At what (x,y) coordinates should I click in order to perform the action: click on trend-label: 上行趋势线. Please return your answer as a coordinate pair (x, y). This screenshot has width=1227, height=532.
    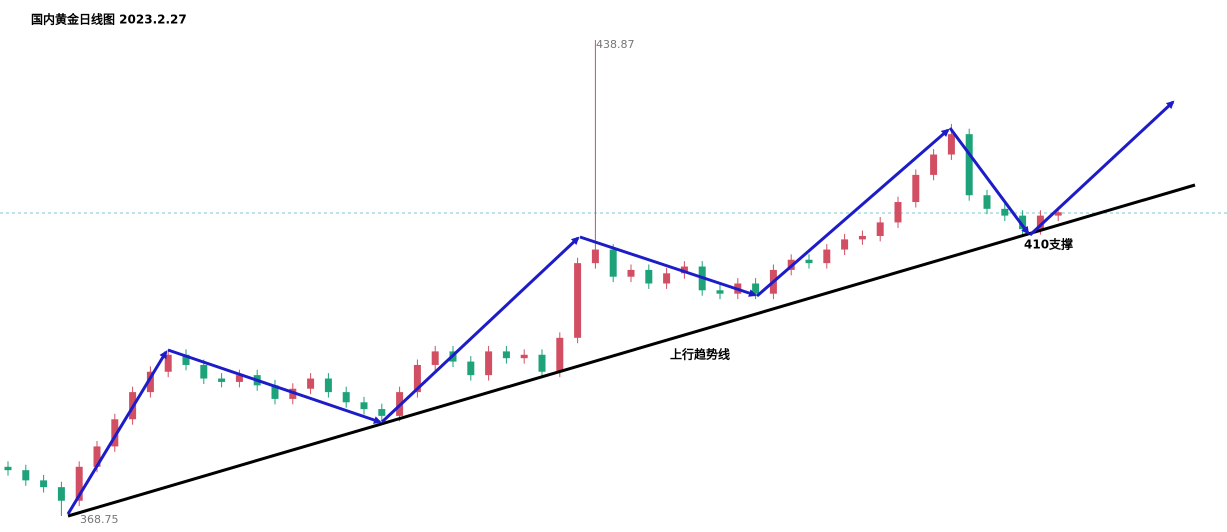
    Looking at the image, I should click on (700, 354).